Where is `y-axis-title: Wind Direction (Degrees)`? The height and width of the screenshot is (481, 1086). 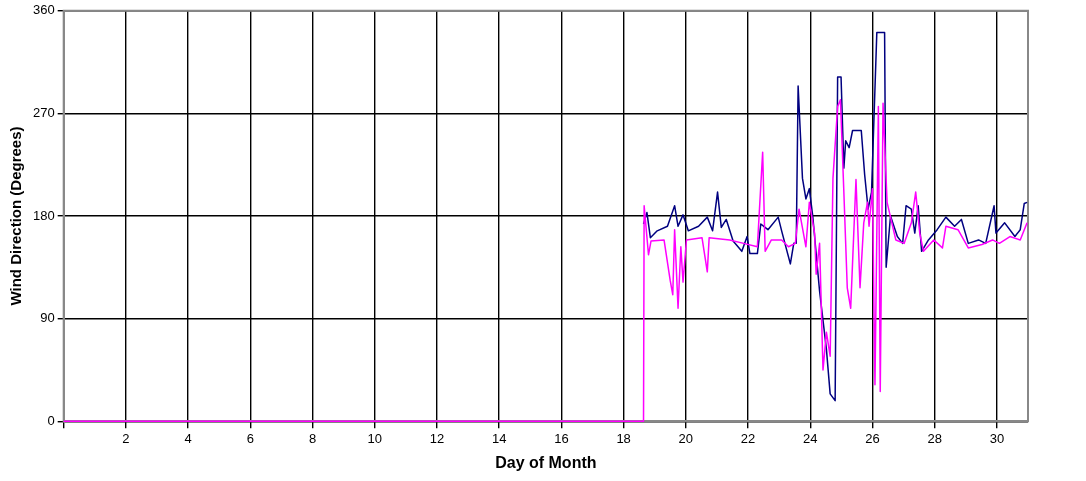 y-axis-title: Wind Direction (Degrees) is located at coordinates (16, 216).